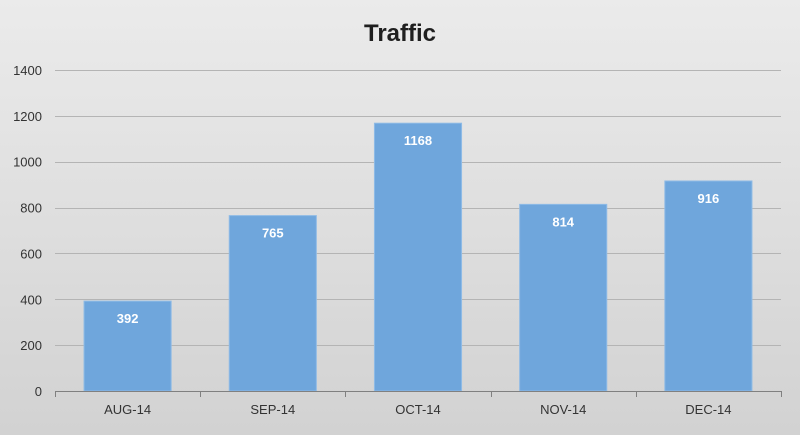  I want to click on data-label: 1168, so click(418, 140).